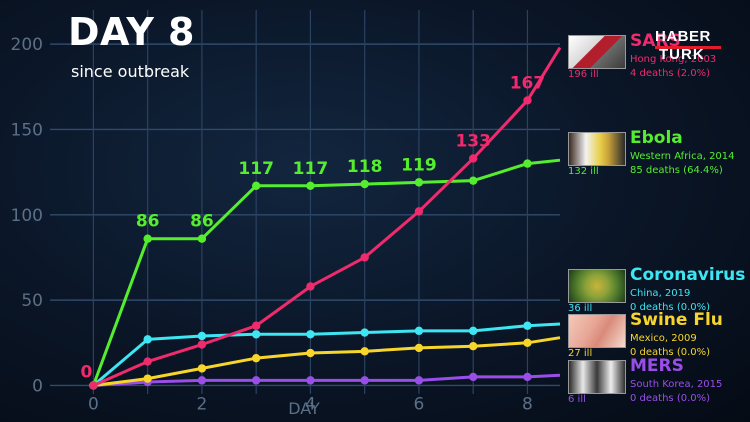  What do you see at coordinates (597, 286) in the screenshot?
I see `coronavirus-photo` at bounding box center [597, 286].